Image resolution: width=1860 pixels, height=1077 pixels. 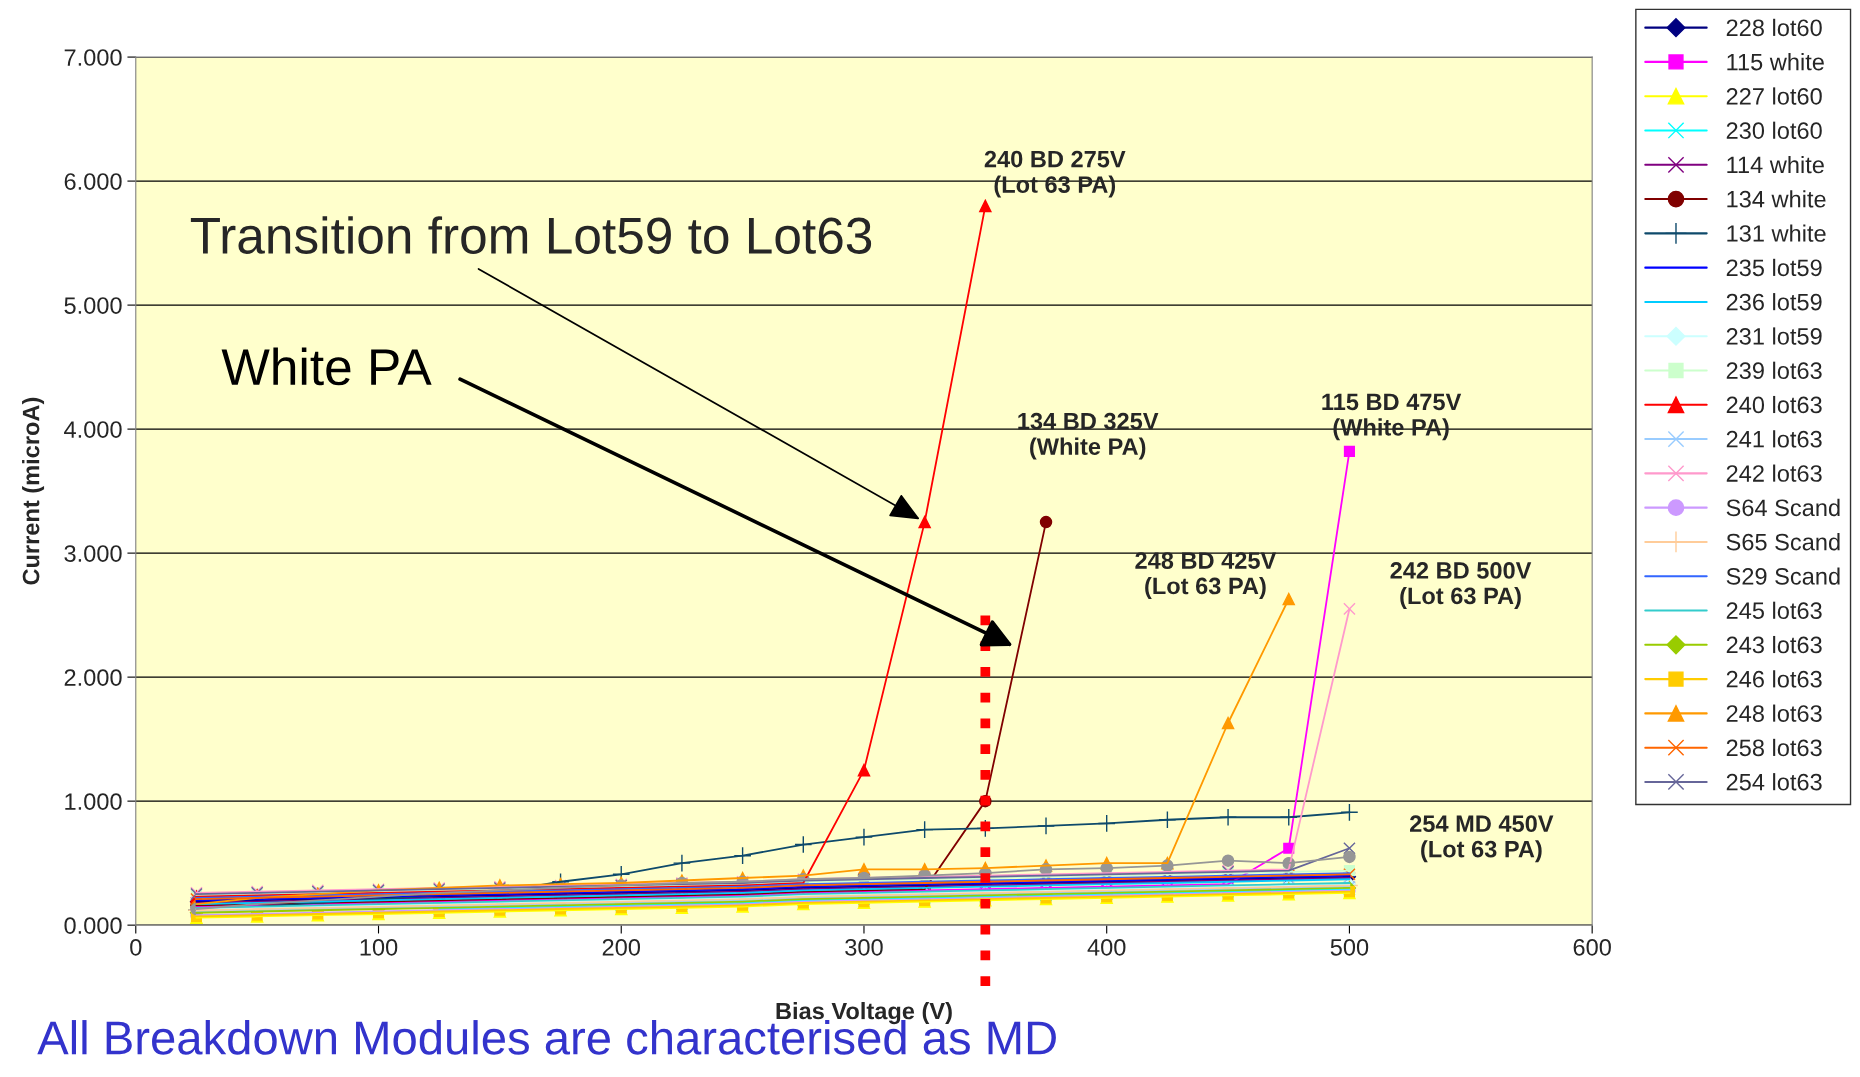 What do you see at coordinates (1088, 436) in the screenshot?
I see `annotation: 134 BD 325V (White PA)` at bounding box center [1088, 436].